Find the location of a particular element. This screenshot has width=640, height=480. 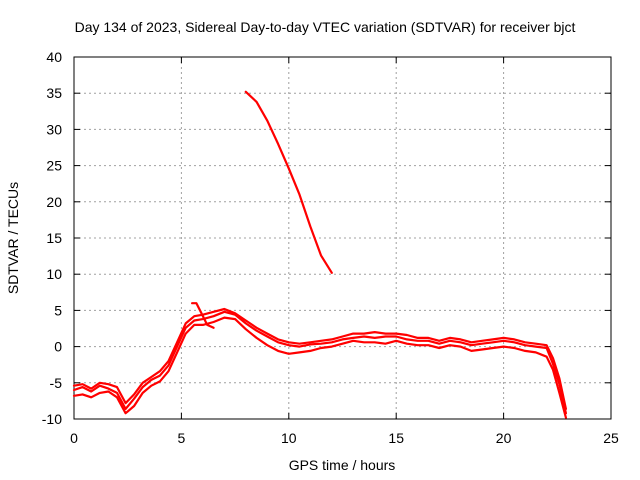

y-tick-label: -10 is located at coordinates (52, 419).